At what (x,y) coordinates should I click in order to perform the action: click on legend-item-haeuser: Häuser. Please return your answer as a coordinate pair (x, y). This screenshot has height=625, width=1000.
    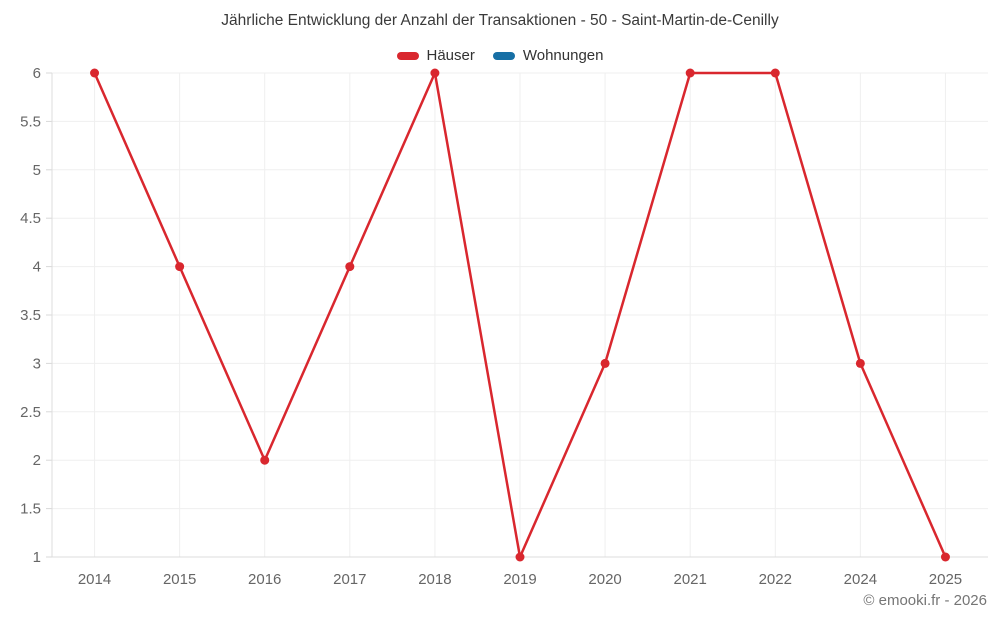
    Looking at the image, I should click on (435, 55).